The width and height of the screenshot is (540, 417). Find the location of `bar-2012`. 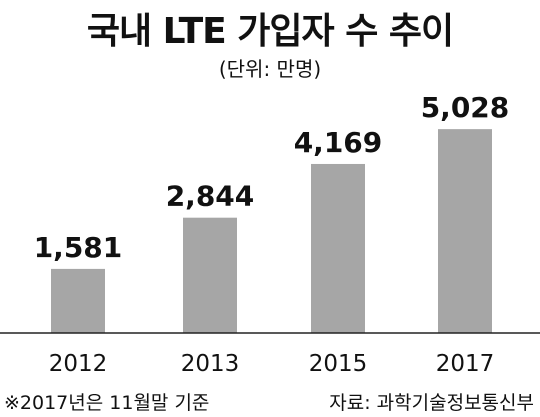

bar-2012 is located at coordinates (78, 300).